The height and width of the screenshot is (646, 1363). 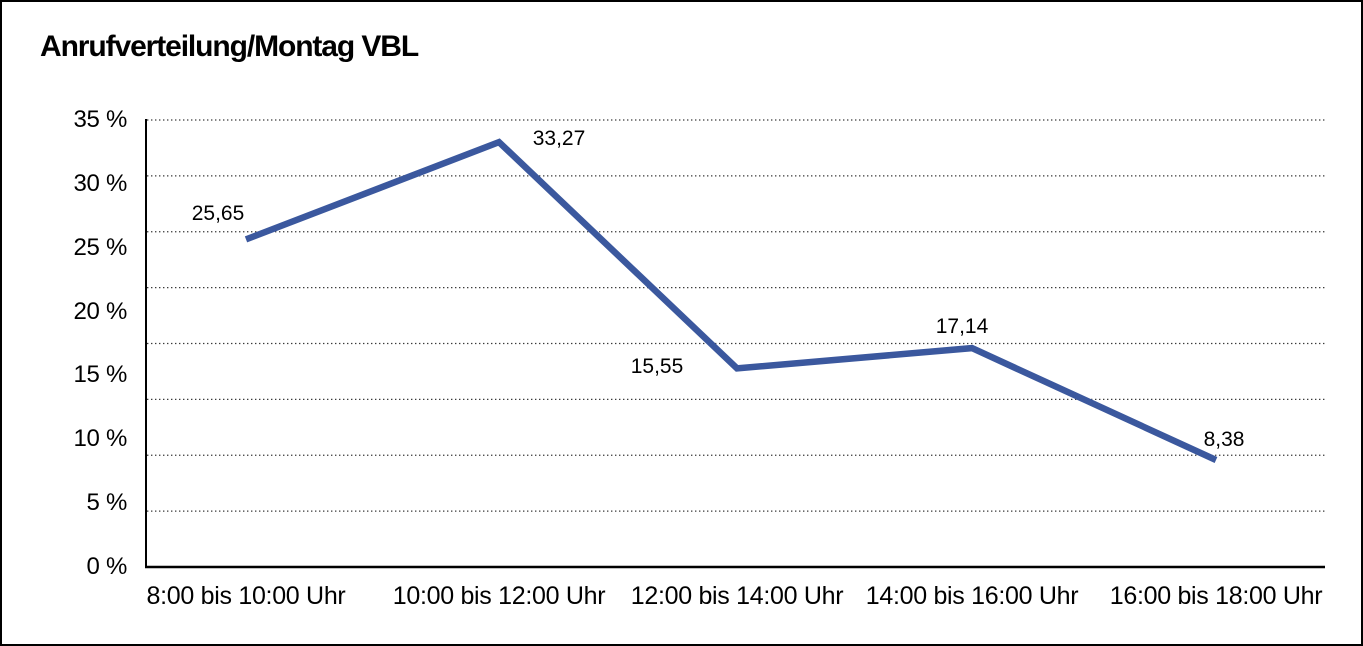 What do you see at coordinates (559, 139) in the screenshot?
I see `data-point-label: 33,27` at bounding box center [559, 139].